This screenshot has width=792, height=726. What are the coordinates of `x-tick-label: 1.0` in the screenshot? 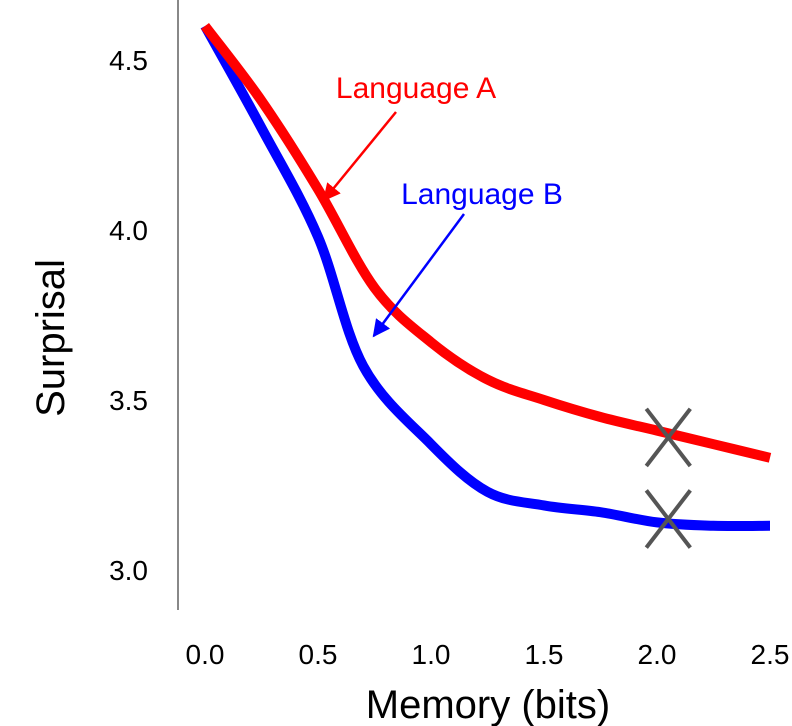 It's located at (431, 654).